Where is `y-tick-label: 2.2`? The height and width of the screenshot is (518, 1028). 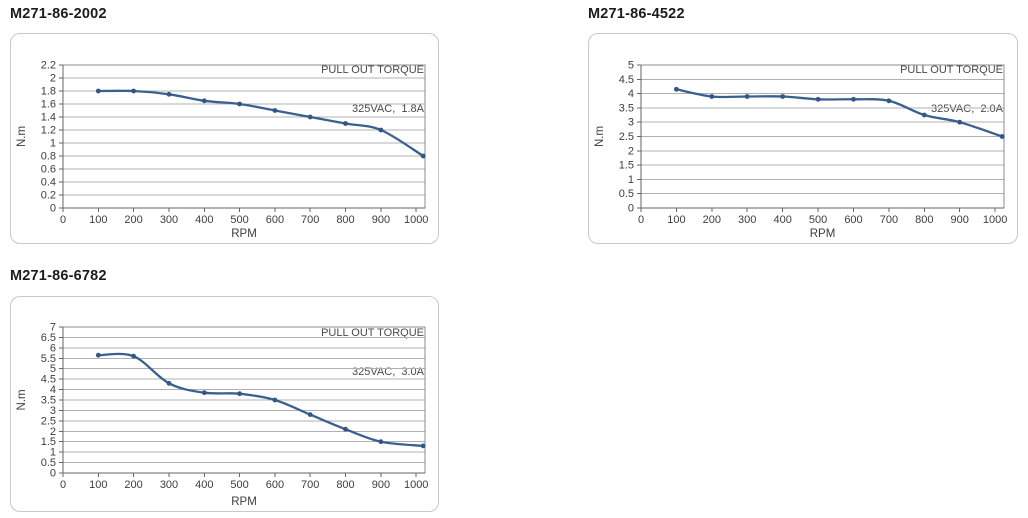 y-tick-label: 2.2 is located at coordinates (48, 66).